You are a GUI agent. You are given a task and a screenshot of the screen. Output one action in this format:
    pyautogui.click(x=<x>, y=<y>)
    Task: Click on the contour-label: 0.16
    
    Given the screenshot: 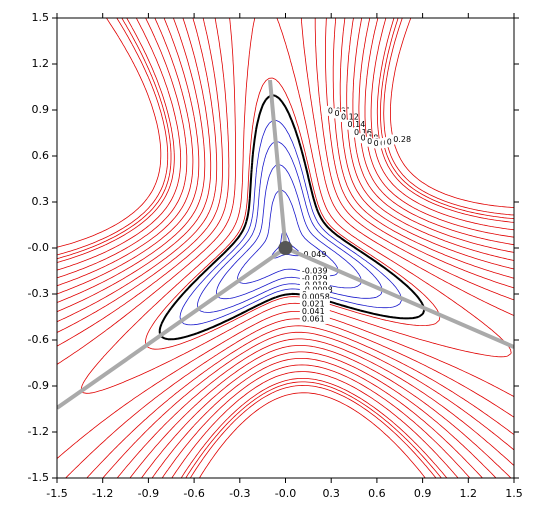 What is the action you would take?
    pyautogui.click(x=363, y=132)
    